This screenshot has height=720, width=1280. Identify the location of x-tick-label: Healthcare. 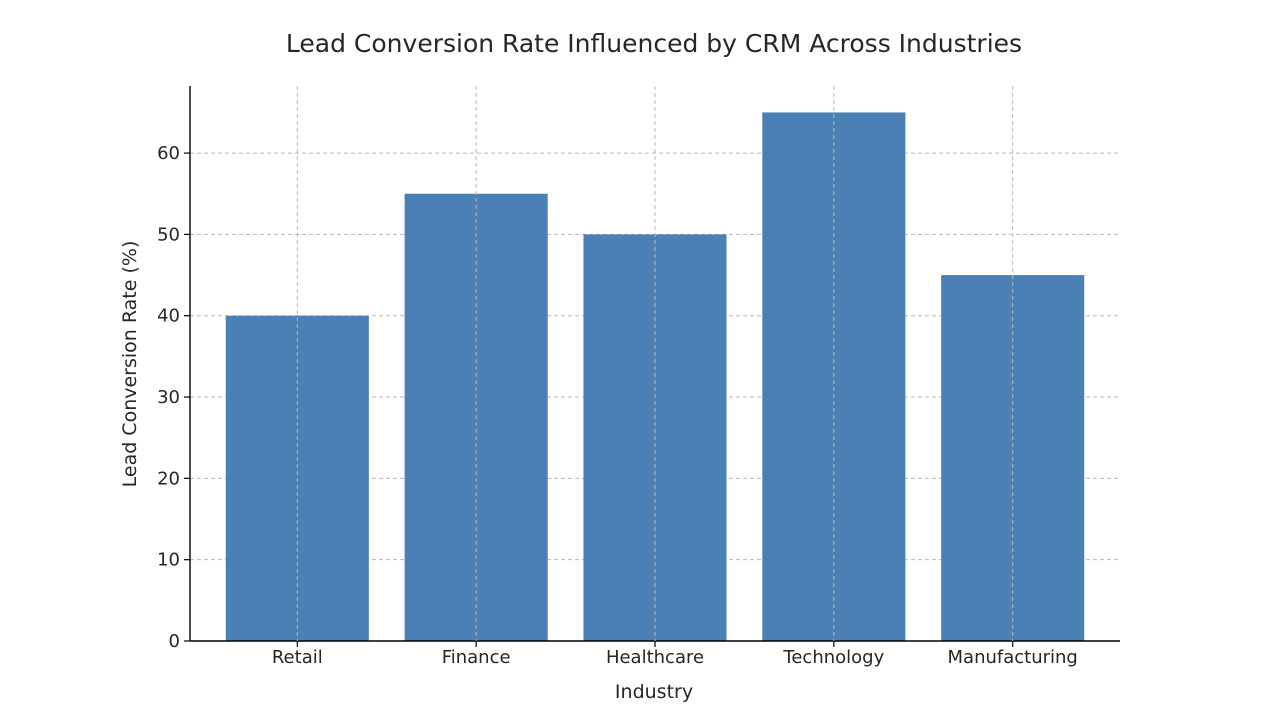
(655, 657).